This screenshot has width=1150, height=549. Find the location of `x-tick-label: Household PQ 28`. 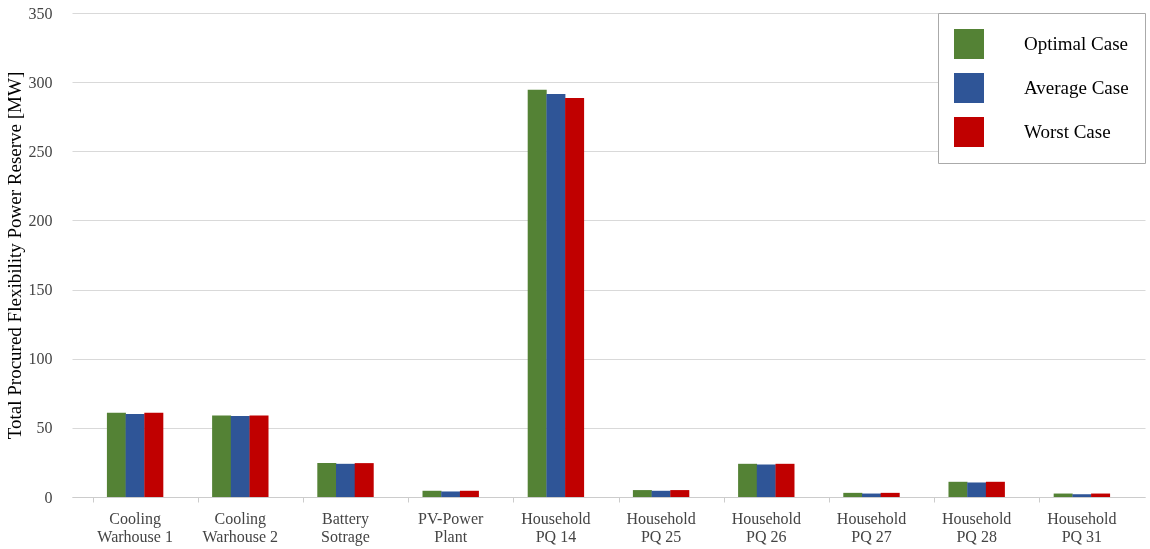

x-tick-label: Household PQ 28 is located at coordinates (977, 527).